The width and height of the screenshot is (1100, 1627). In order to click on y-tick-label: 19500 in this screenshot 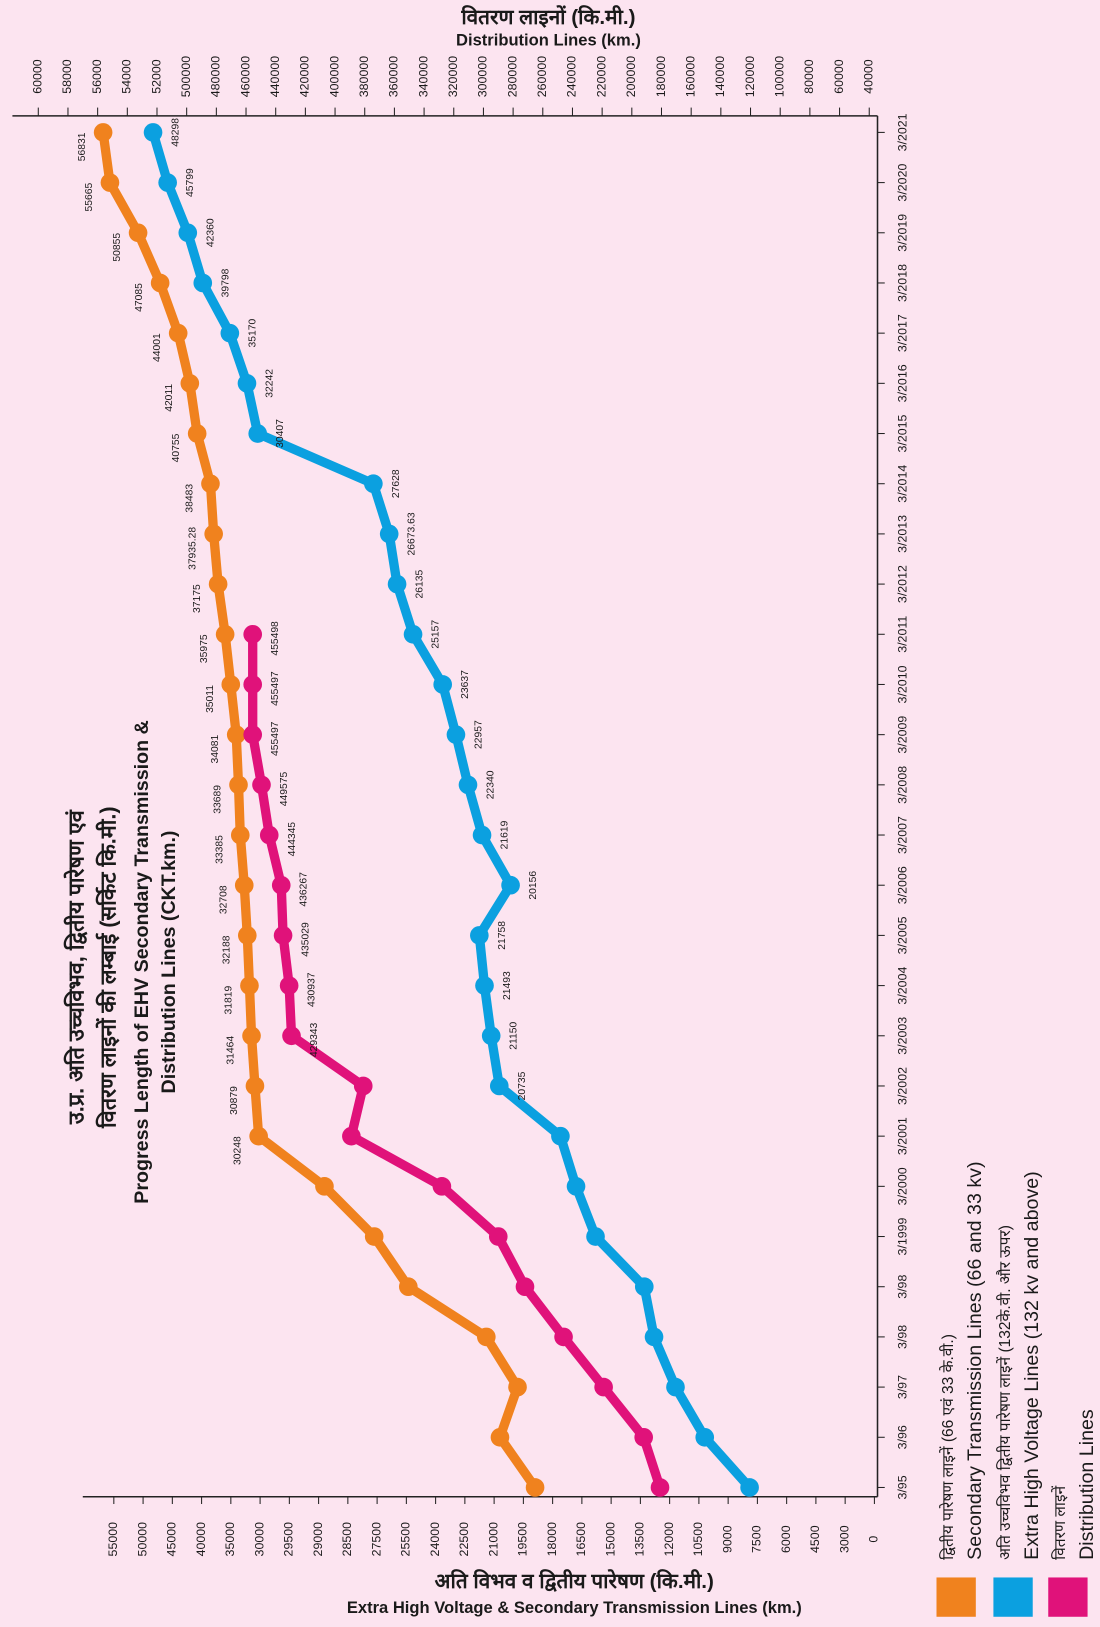, I will do `click(523, 1539)`.